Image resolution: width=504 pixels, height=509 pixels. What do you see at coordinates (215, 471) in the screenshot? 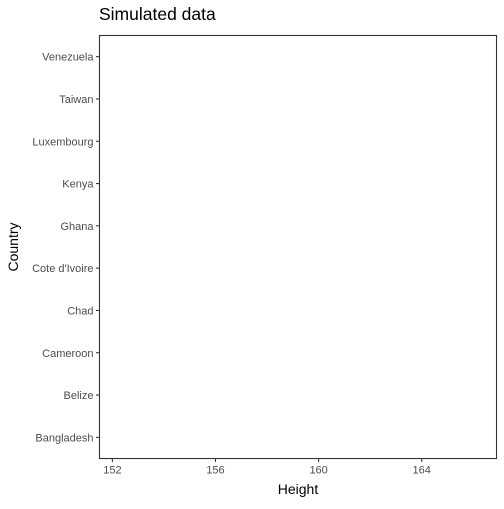
I see `x-tick-label: 156` at bounding box center [215, 471].